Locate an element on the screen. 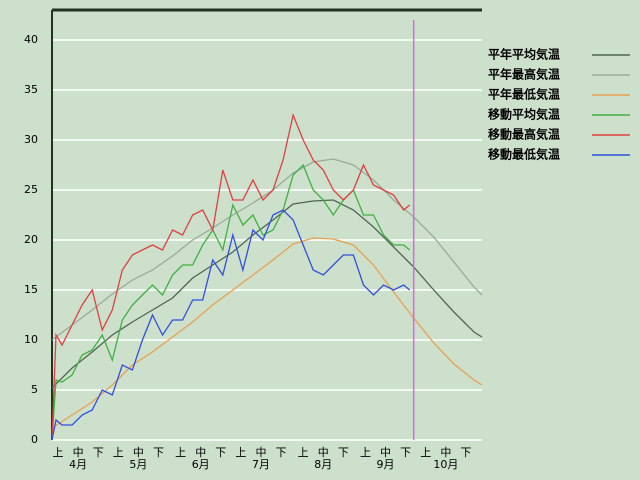  y-tick-label: 40 is located at coordinates (31, 39).